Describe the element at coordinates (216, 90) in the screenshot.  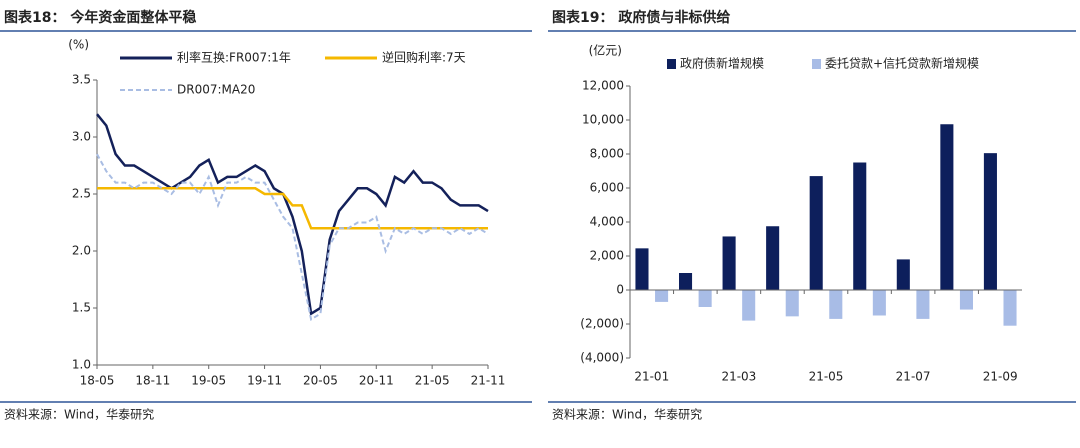
I see `legend-label: DR007:MA20` at that location.